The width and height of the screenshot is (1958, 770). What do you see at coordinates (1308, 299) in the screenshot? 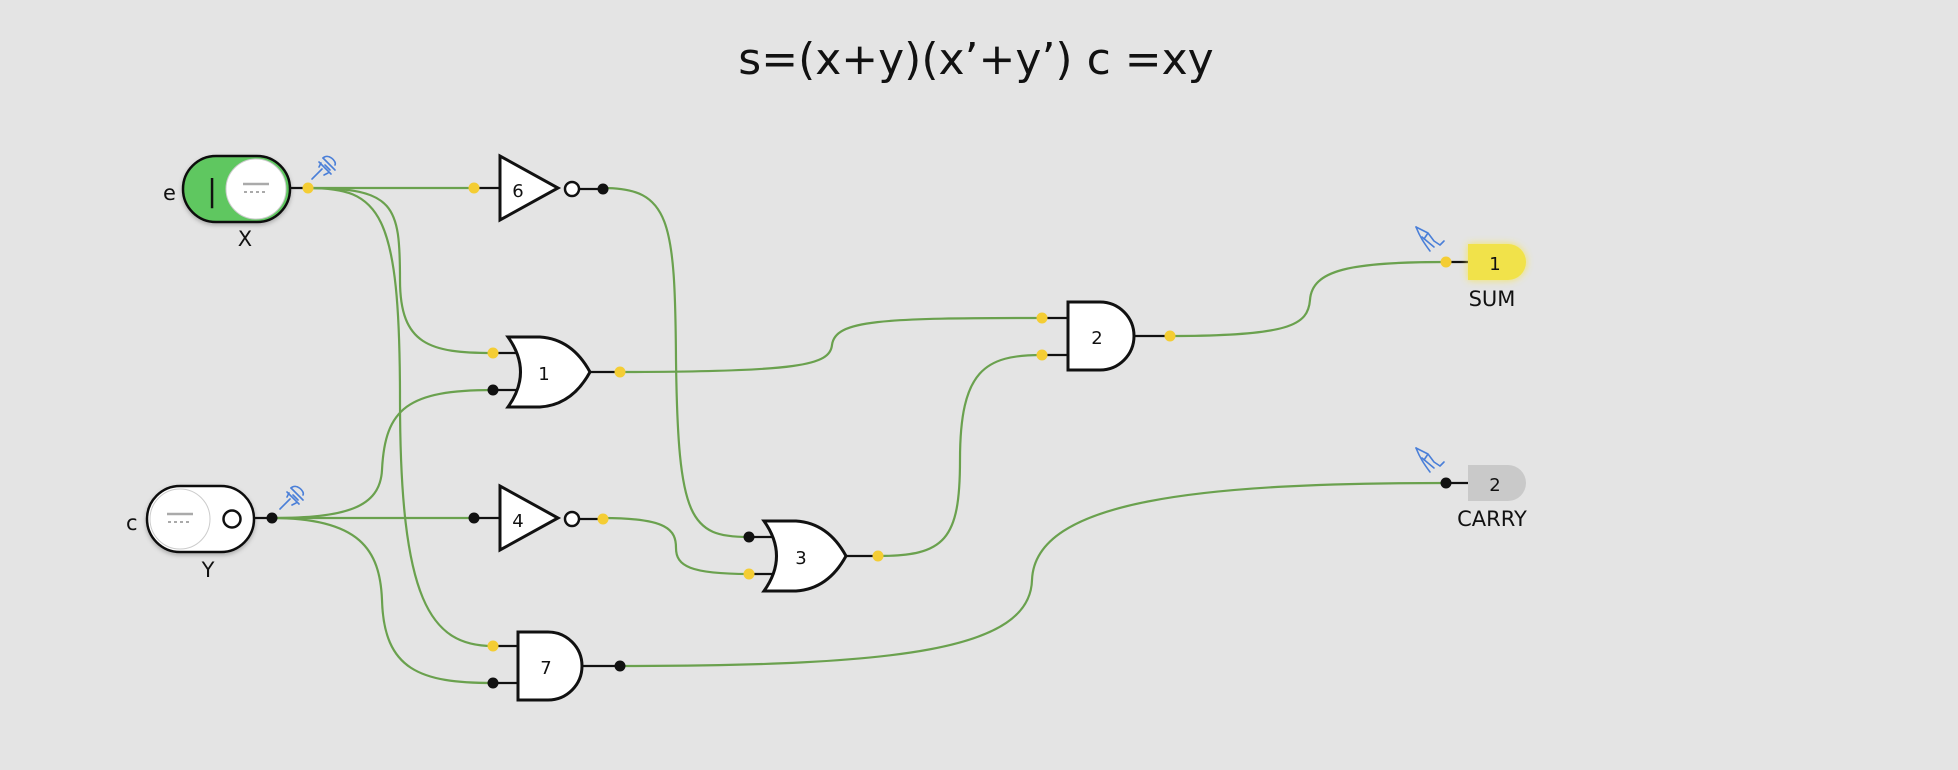
I see `wire-and2-sum` at bounding box center [1308, 299].